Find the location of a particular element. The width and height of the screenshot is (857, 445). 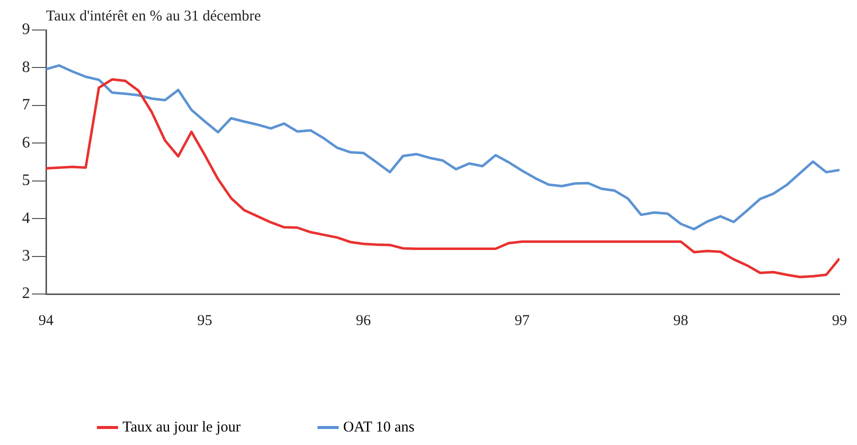

x-tick-label: 96 is located at coordinates (364, 320).